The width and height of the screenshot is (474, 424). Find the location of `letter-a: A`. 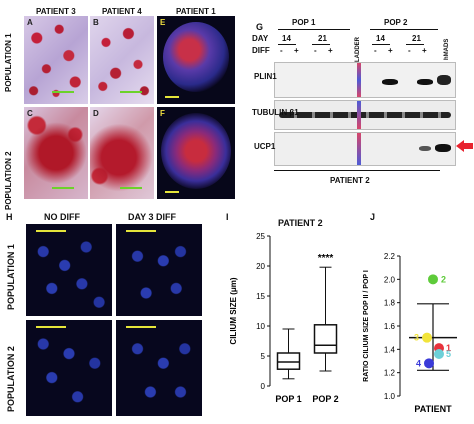

letter-a: A is located at coordinates (30, 22).